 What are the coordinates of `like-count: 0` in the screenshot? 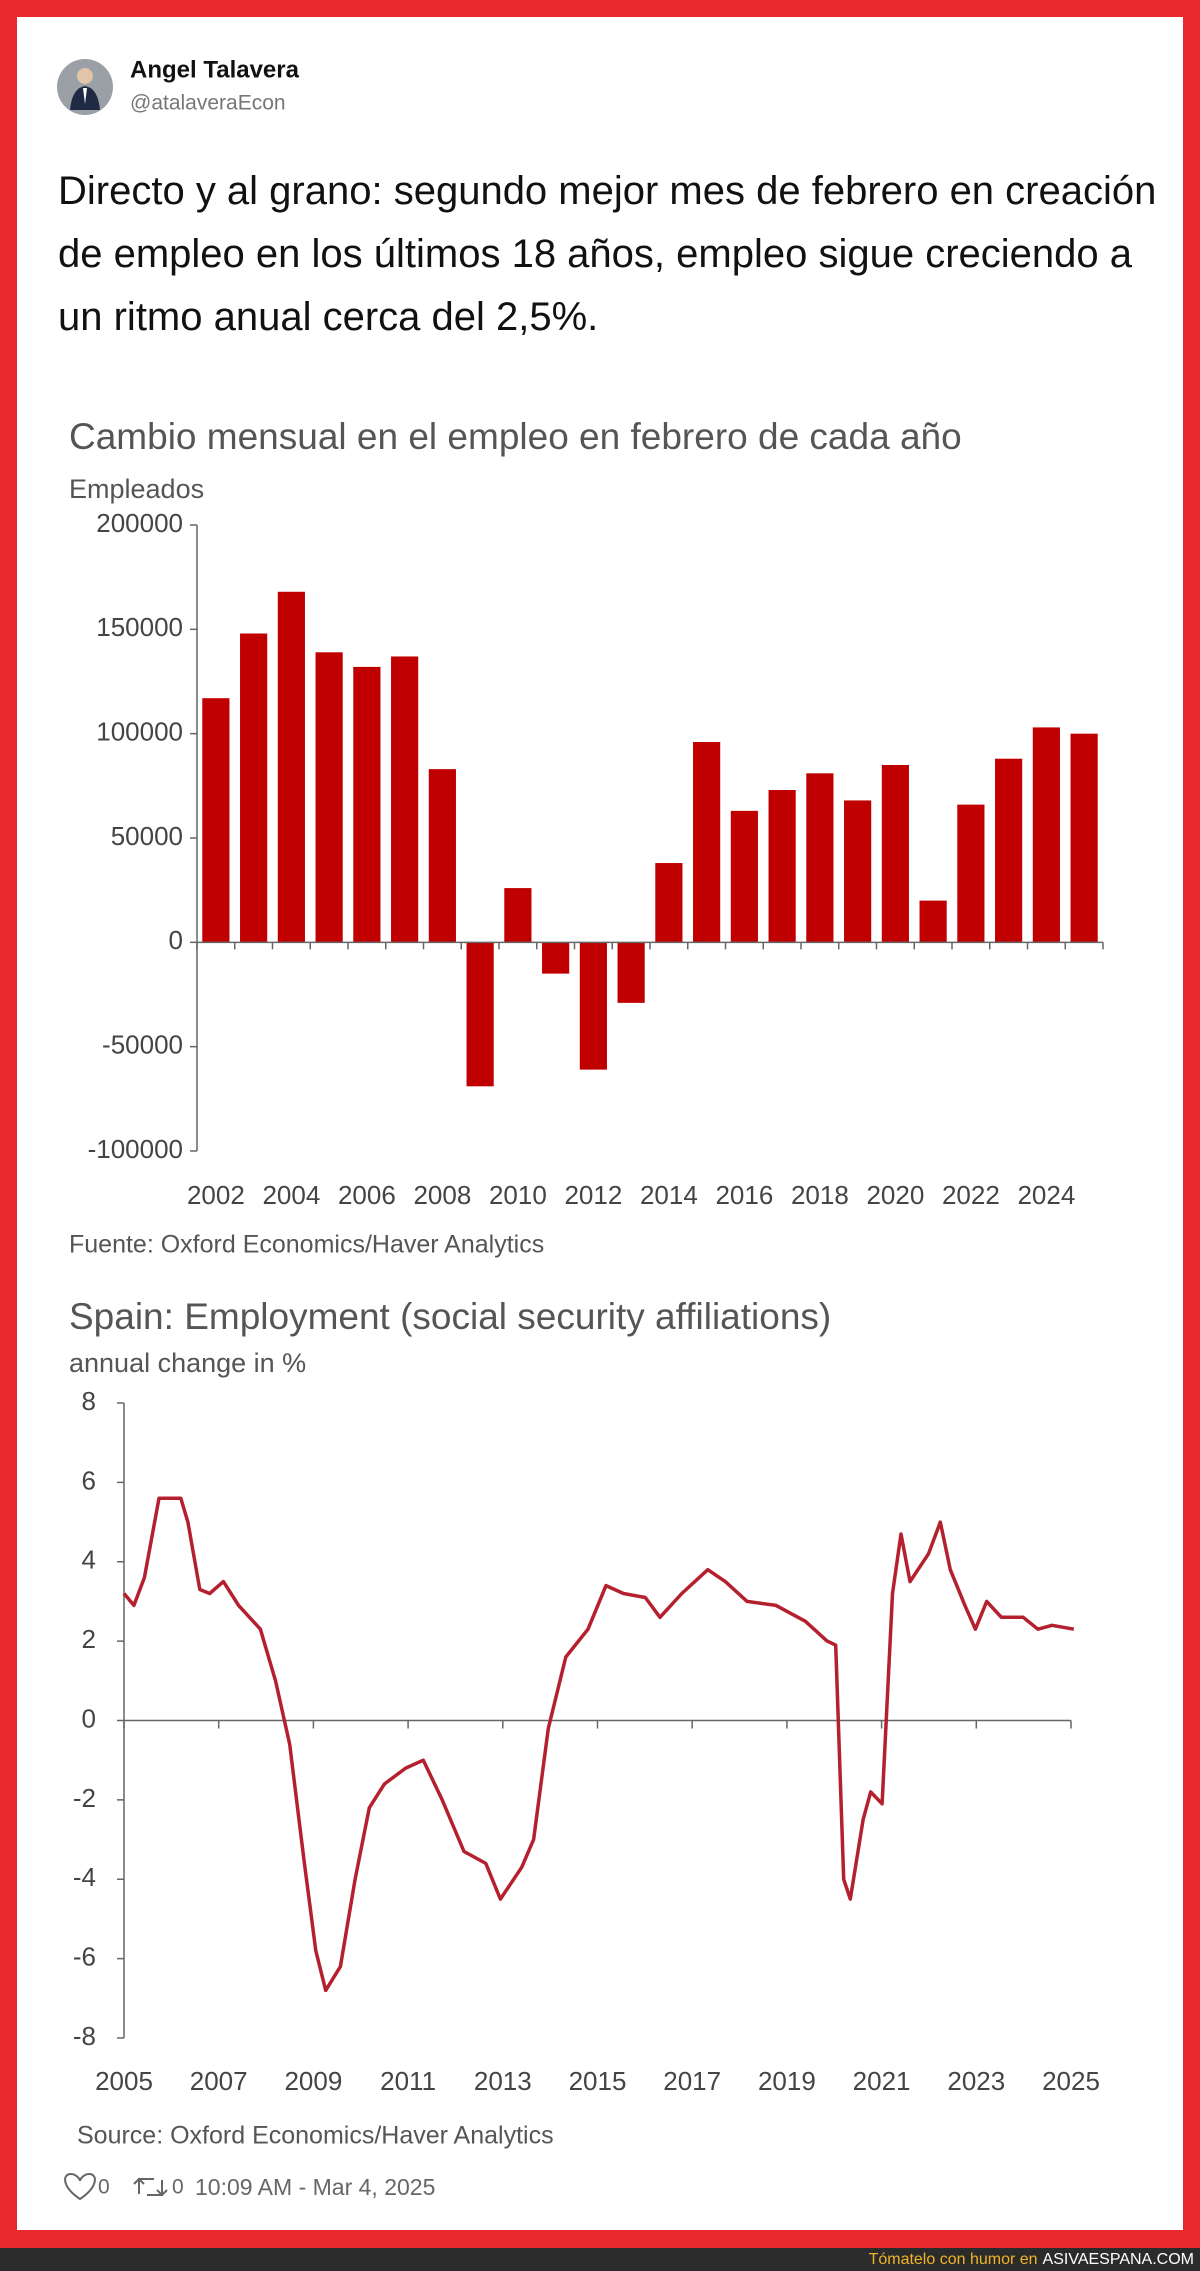 It's located at (104, 2187).